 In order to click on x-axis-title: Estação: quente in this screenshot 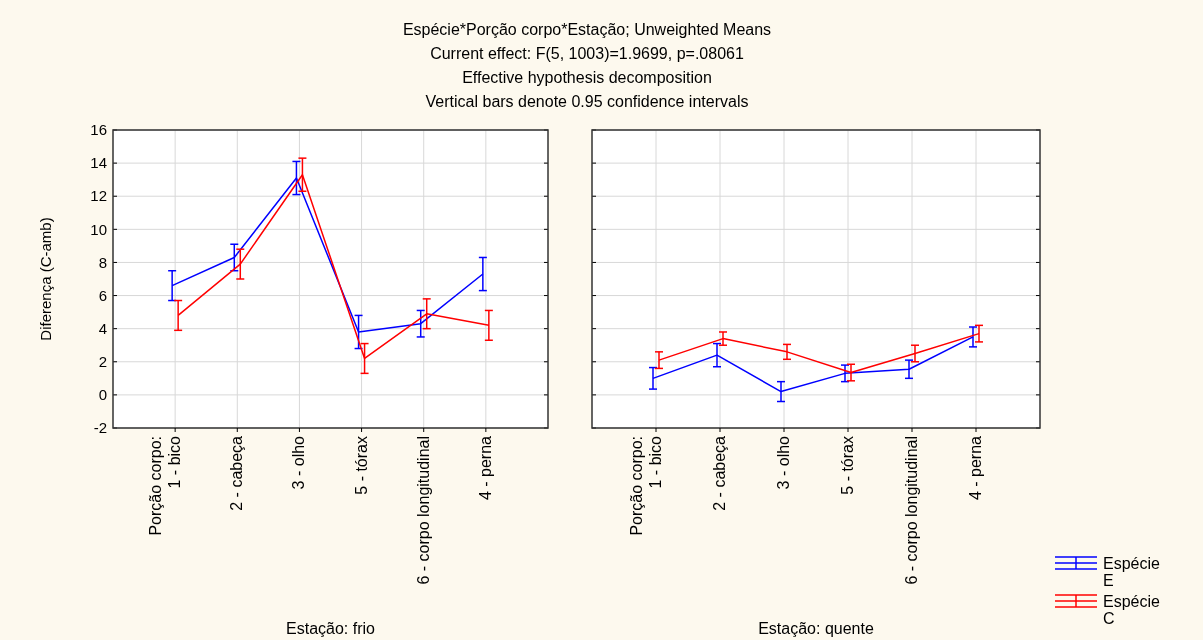, I will do `click(816, 628)`.